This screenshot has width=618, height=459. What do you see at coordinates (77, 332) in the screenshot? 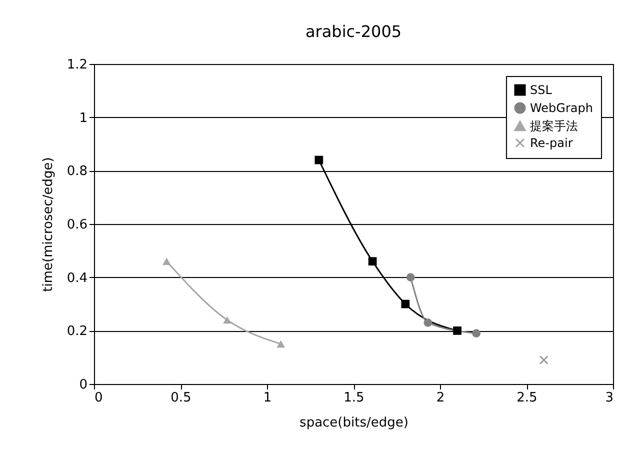
I see `y-tick-label: 0.2` at bounding box center [77, 332].